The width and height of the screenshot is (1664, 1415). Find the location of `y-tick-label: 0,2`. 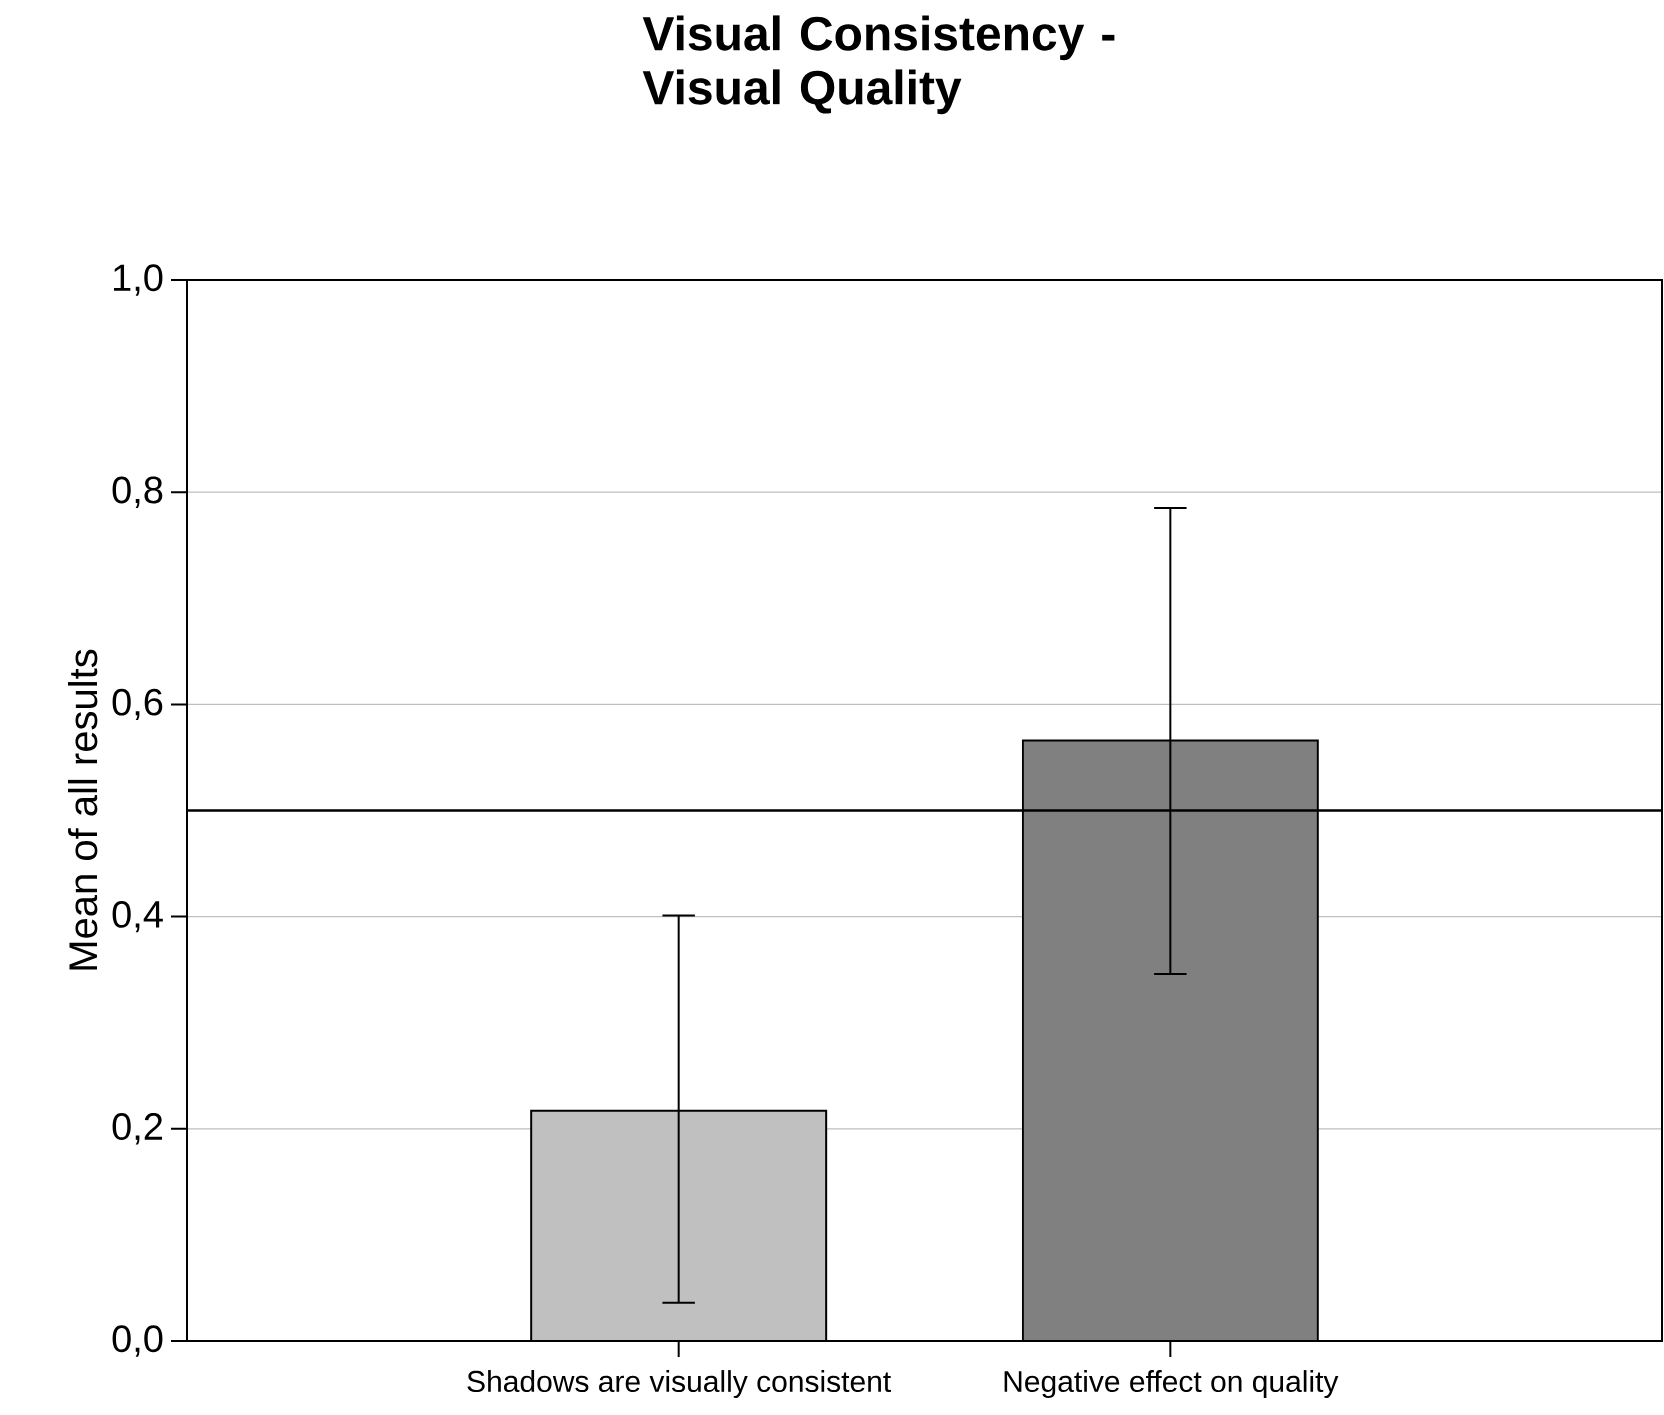

y-tick-label: 0,2 is located at coordinates (137, 1129).